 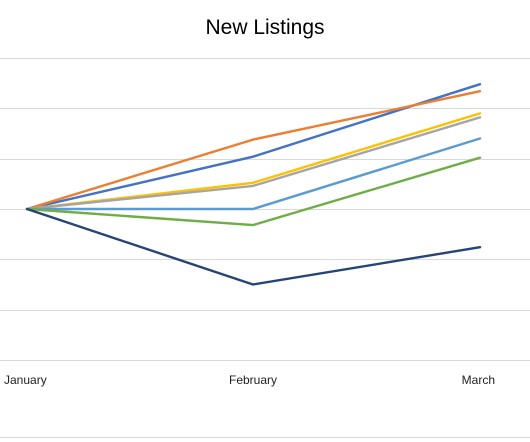 I want to click on x-tick-label: January, so click(x=25, y=380).